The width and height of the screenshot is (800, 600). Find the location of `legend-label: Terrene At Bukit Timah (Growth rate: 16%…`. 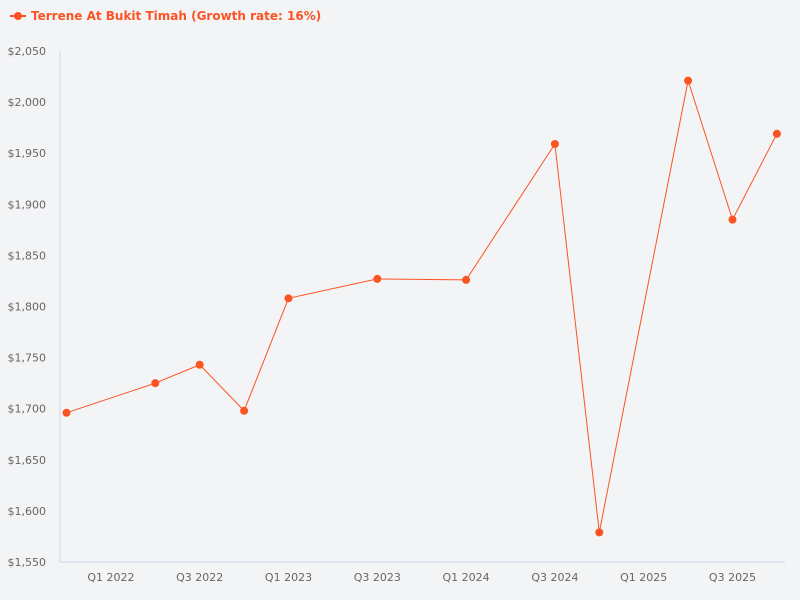

legend-label: Terrene At Bukit Timah (Growth rate: 16%… is located at coordinates (176, 16).